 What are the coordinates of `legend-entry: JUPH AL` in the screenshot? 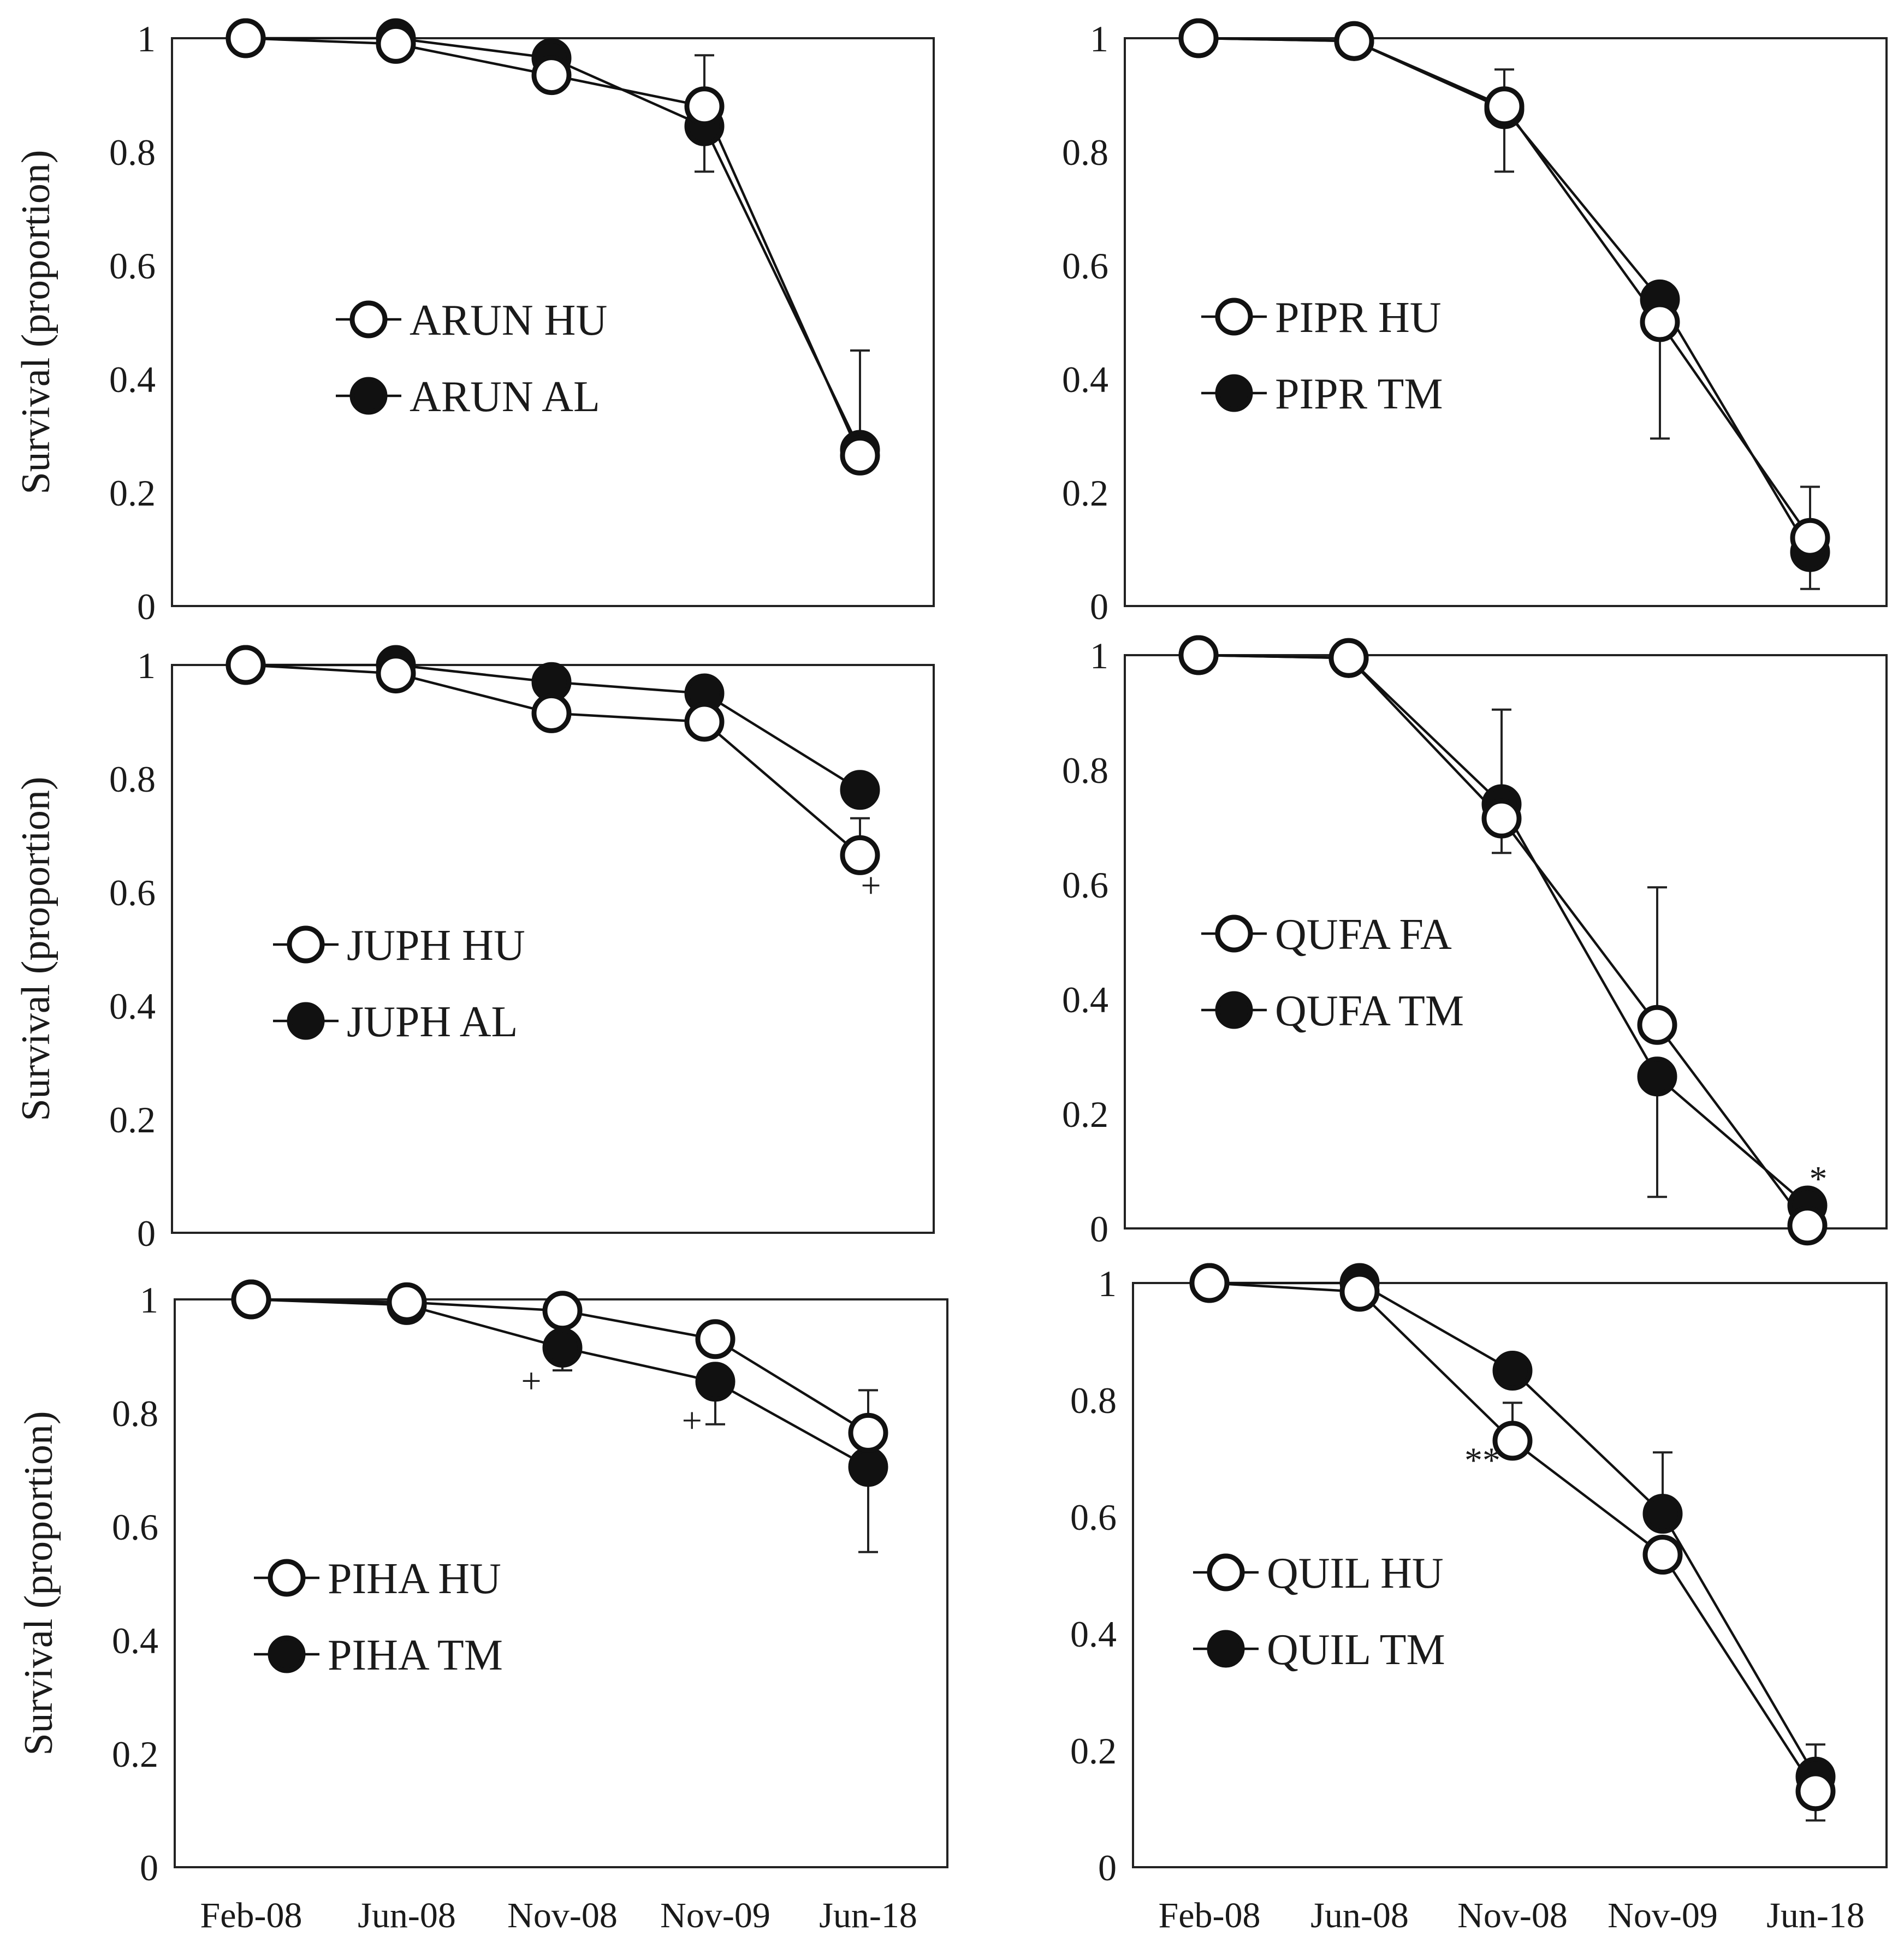 It's located at (432, 1022).